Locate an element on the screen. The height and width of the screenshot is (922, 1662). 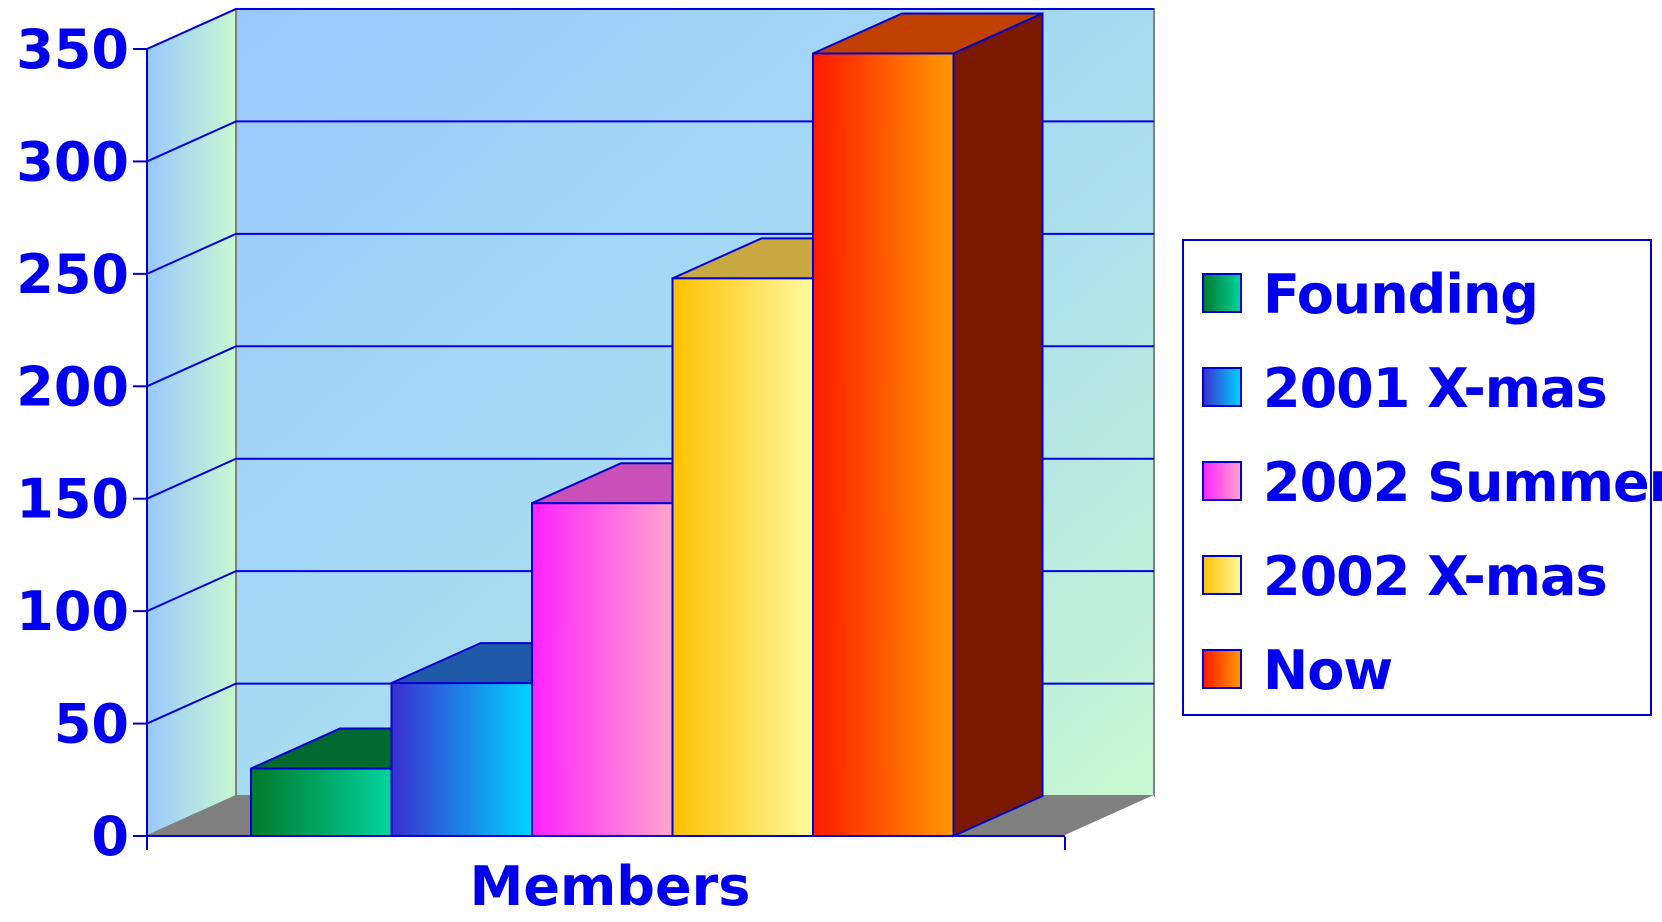
legend-item: Founding is located at coordinates (1370, 294).